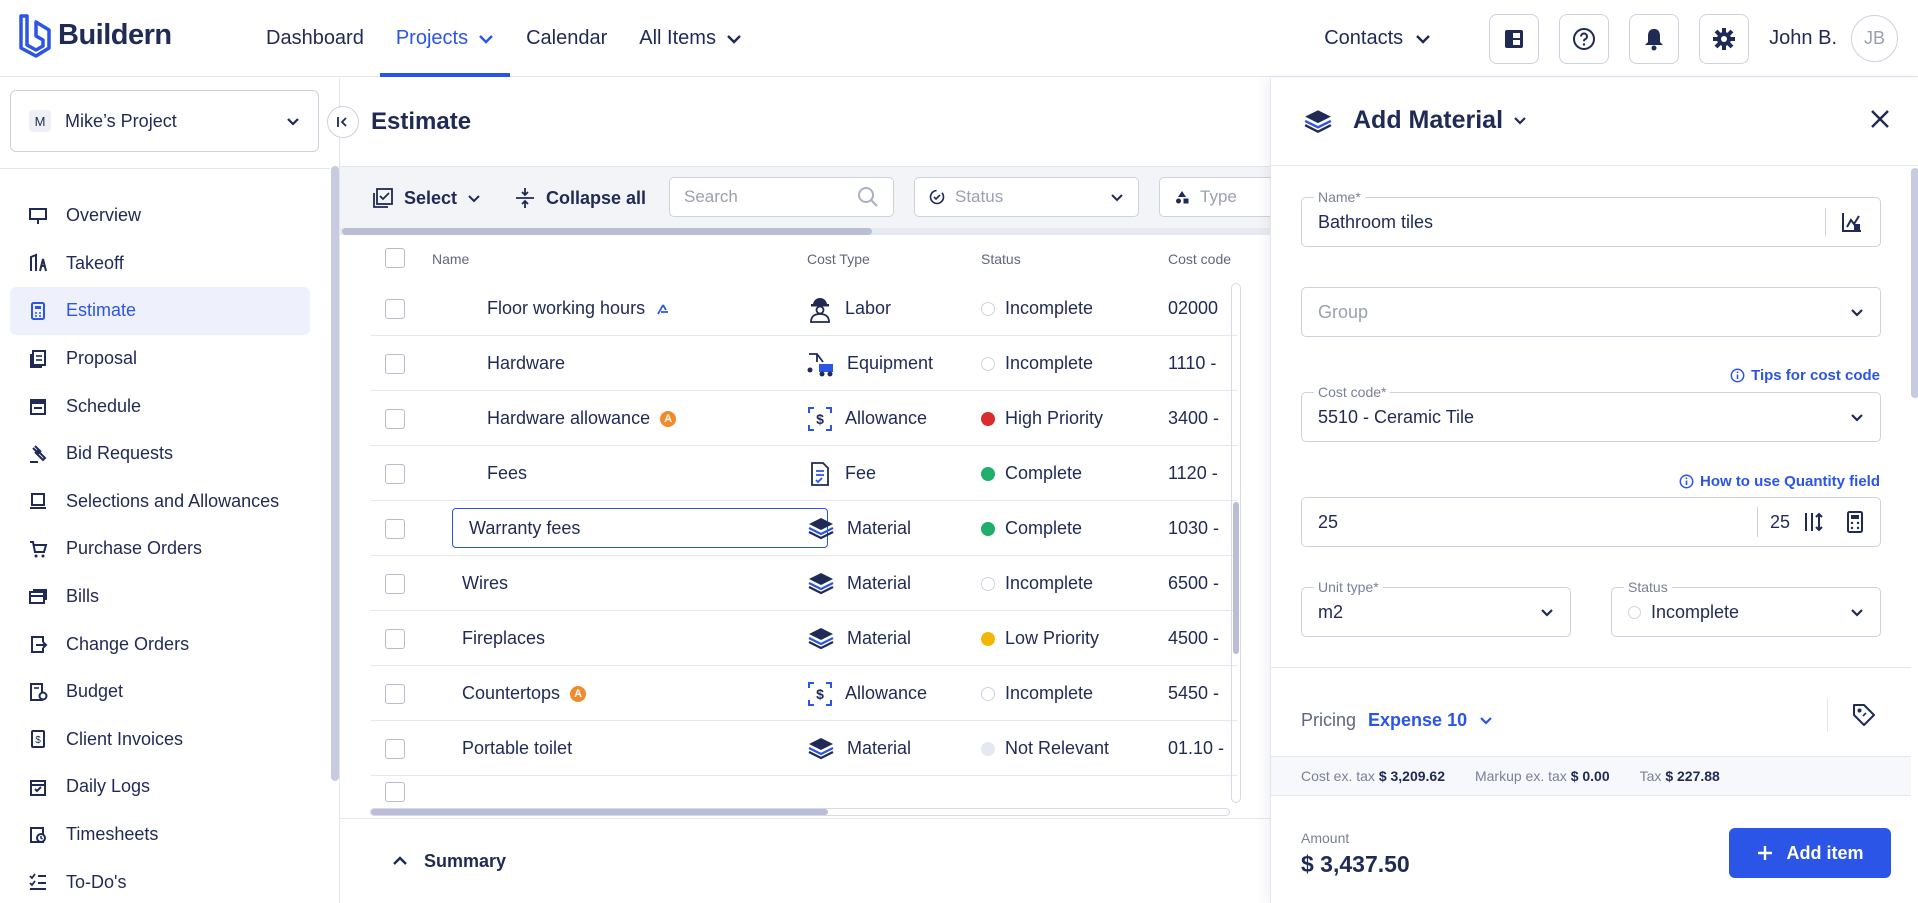 This screenshot has height=903, width=1918. Describe the element at coordinates (804, 473) in the screenshot. I see `table-row: Fees Fee Complete 1120 -` at that location.